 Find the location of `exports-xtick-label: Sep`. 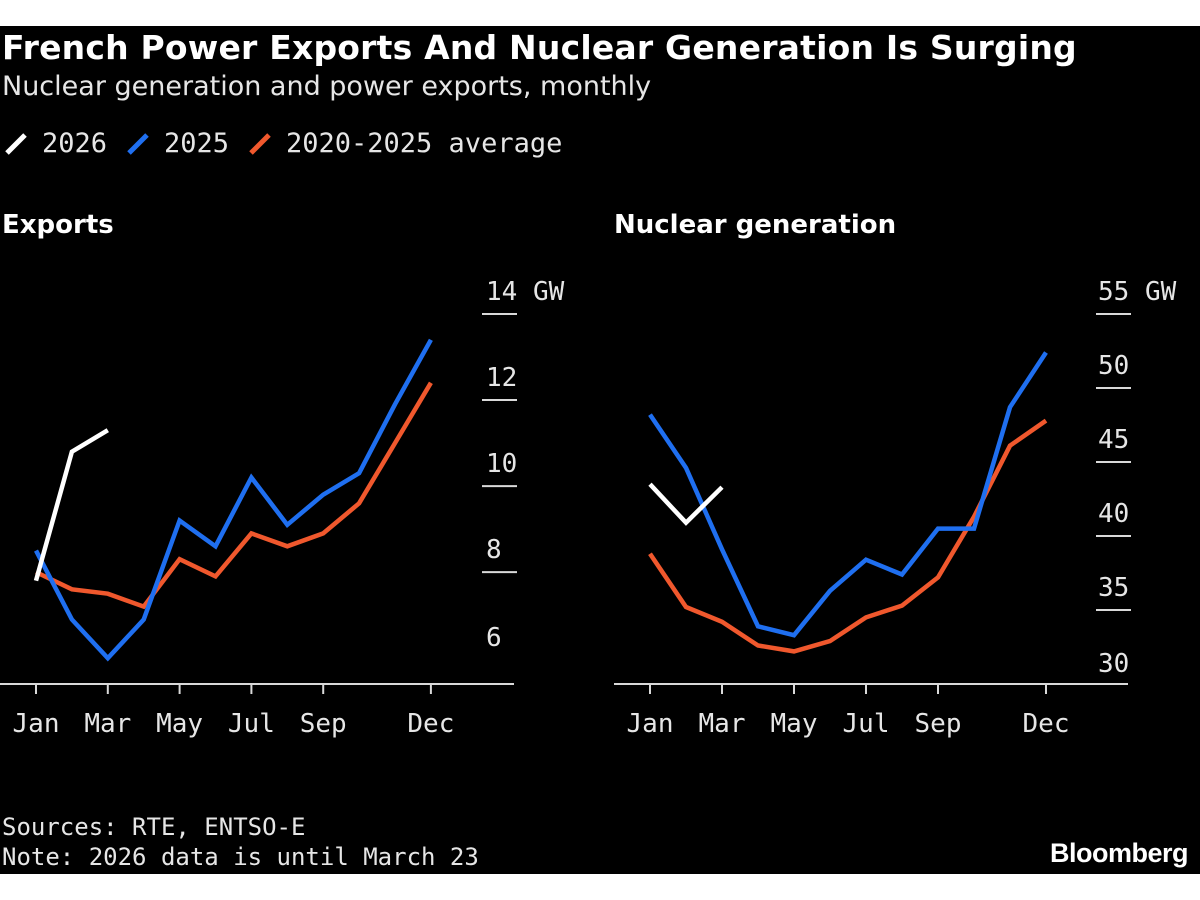

exports-xtick-label: Sep is located at coordinates (323, 724).